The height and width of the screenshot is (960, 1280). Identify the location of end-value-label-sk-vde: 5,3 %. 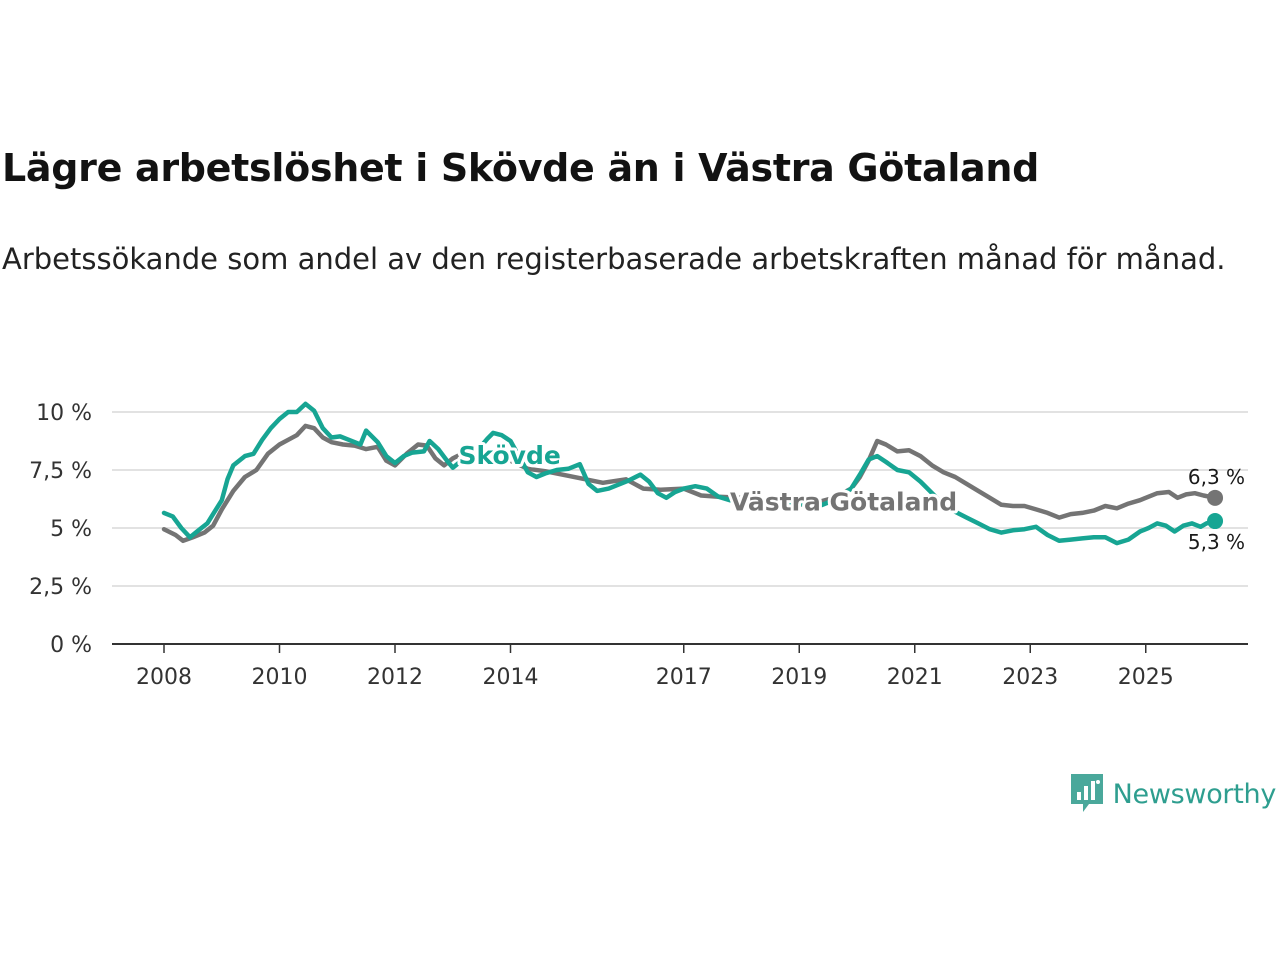
(1216, 542).